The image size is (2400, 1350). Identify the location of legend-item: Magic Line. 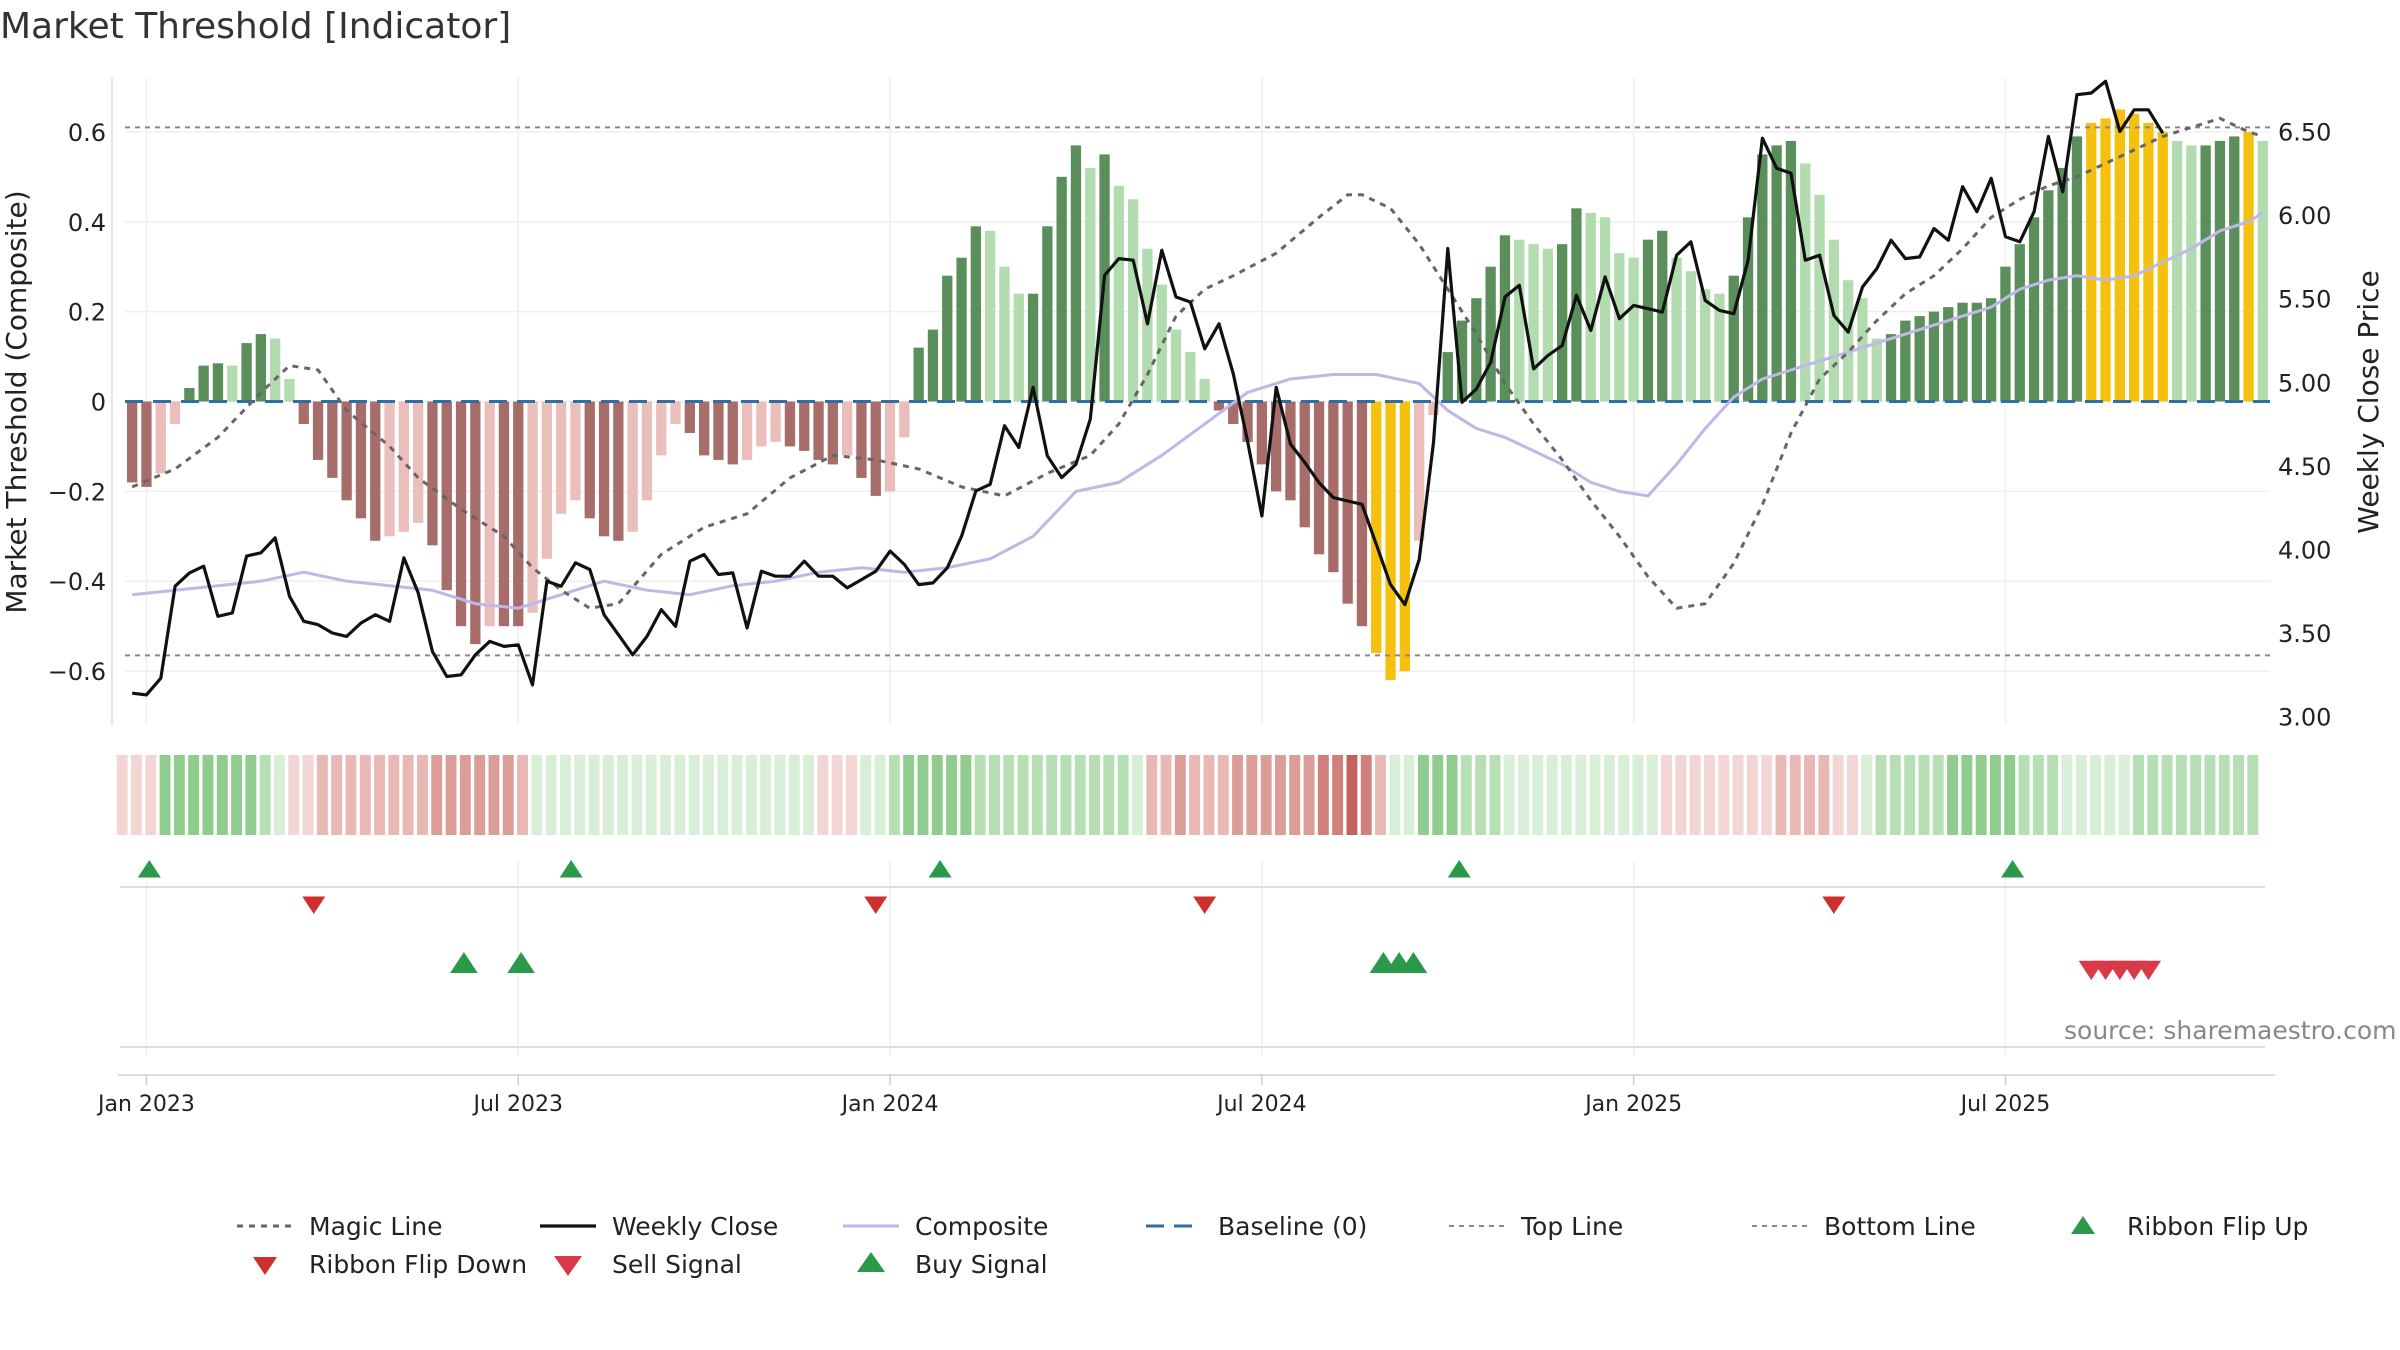
(340, 1226).